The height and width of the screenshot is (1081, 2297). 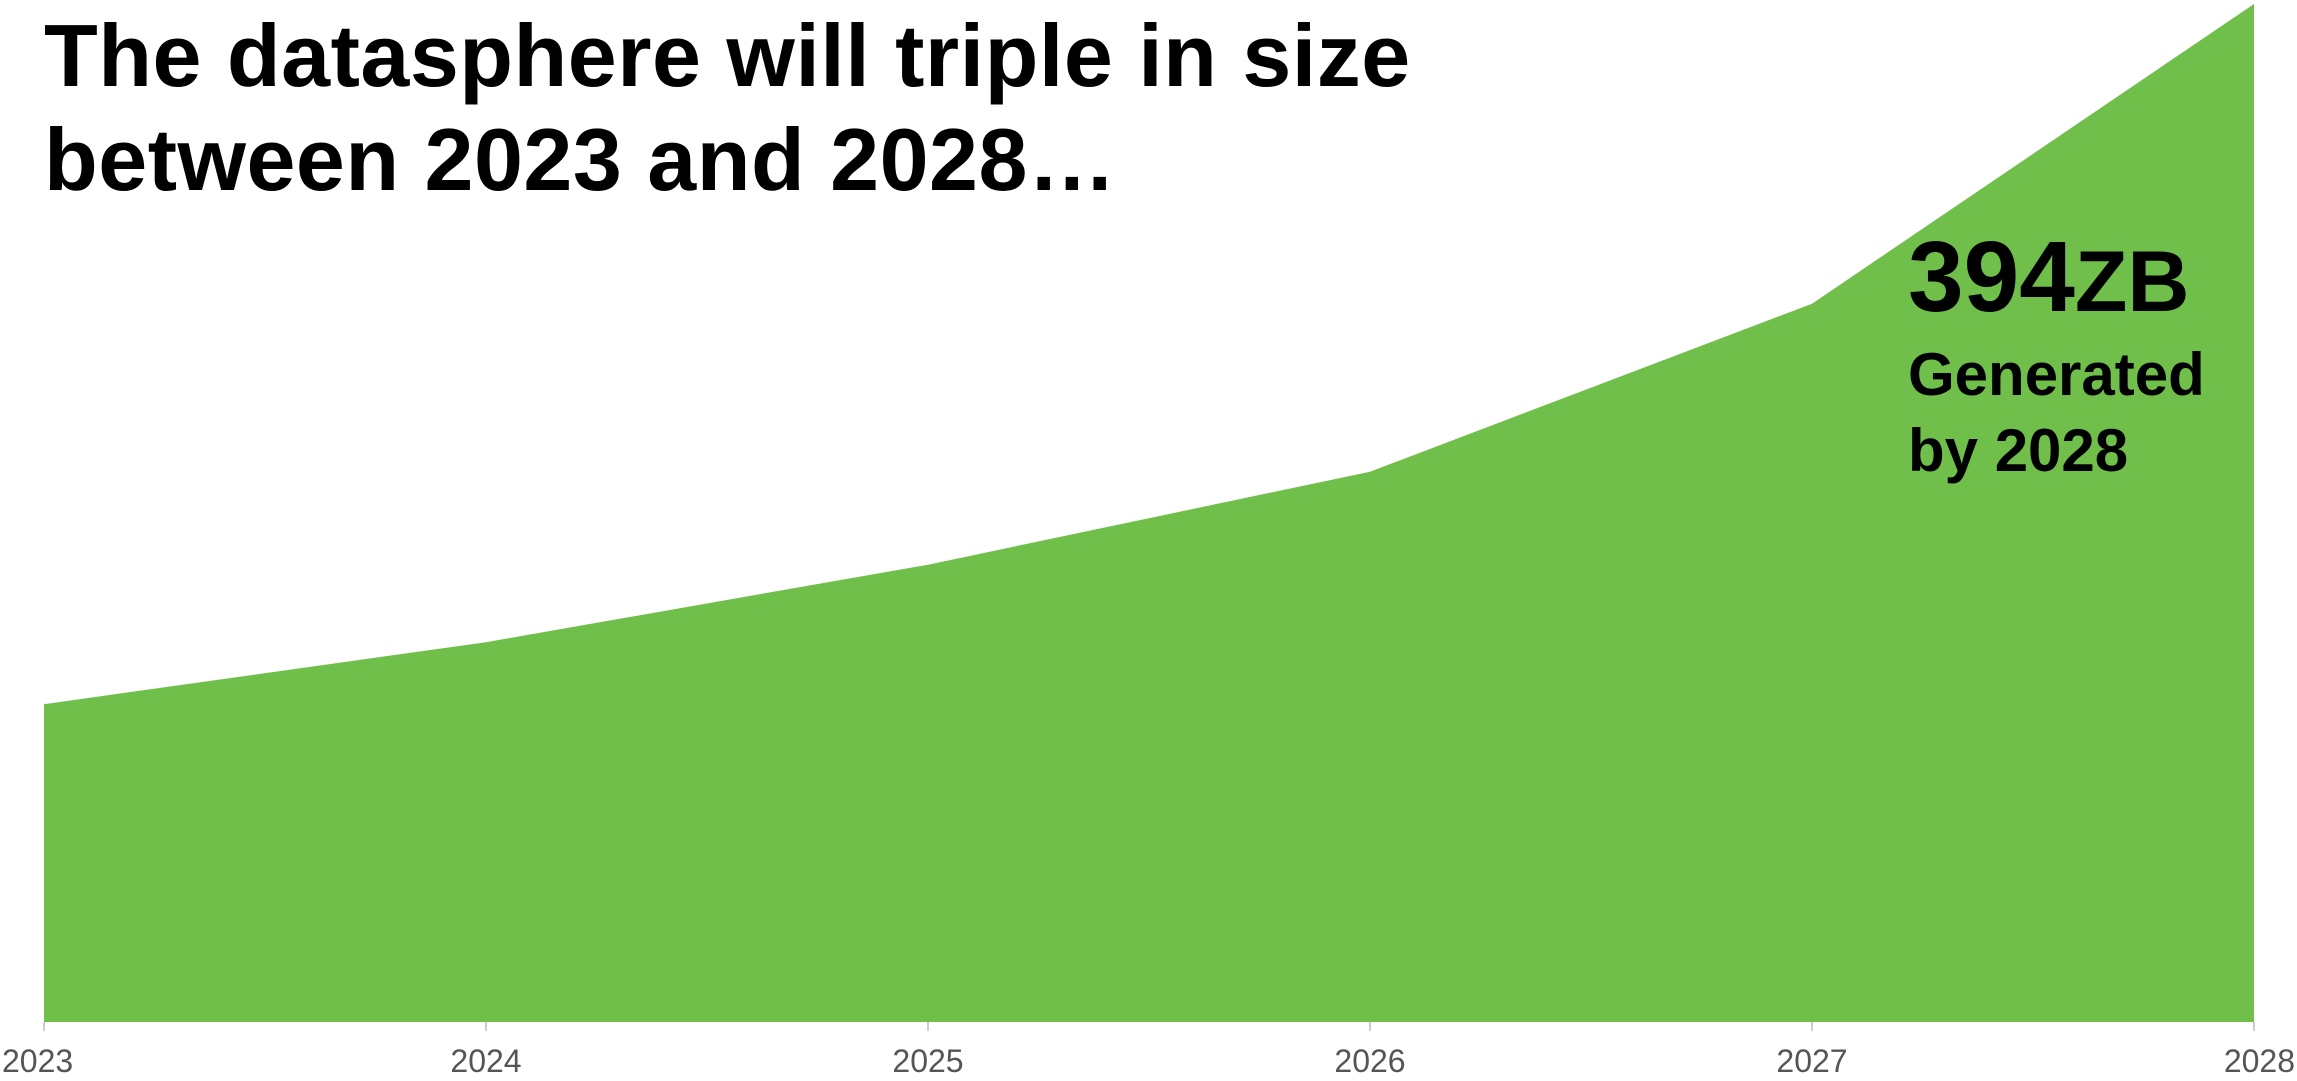 What do you see at coordinates (927, 1061) in the screenshot?
I see `x-tick-label: 2025` at bounding box center [927, 1061].